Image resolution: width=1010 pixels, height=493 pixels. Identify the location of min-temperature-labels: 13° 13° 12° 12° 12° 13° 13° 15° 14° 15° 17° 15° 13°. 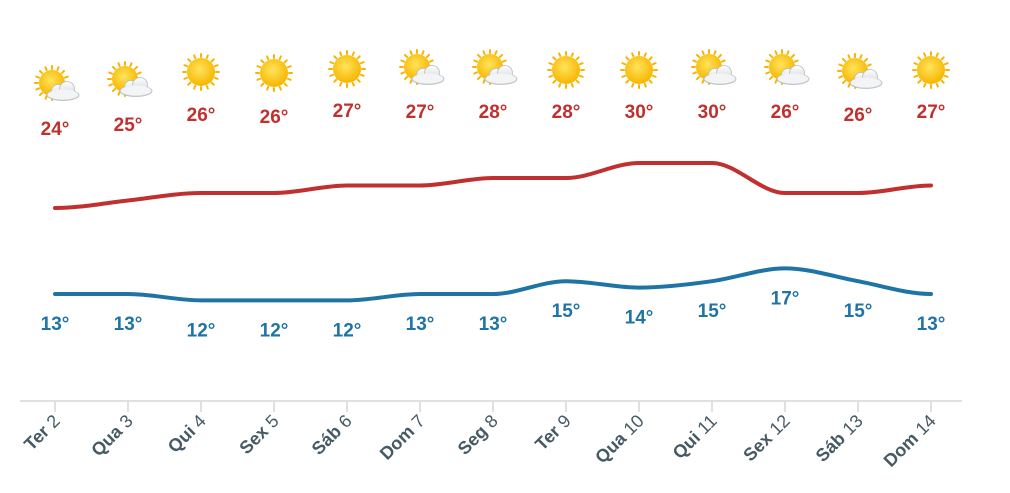
(493, 314).